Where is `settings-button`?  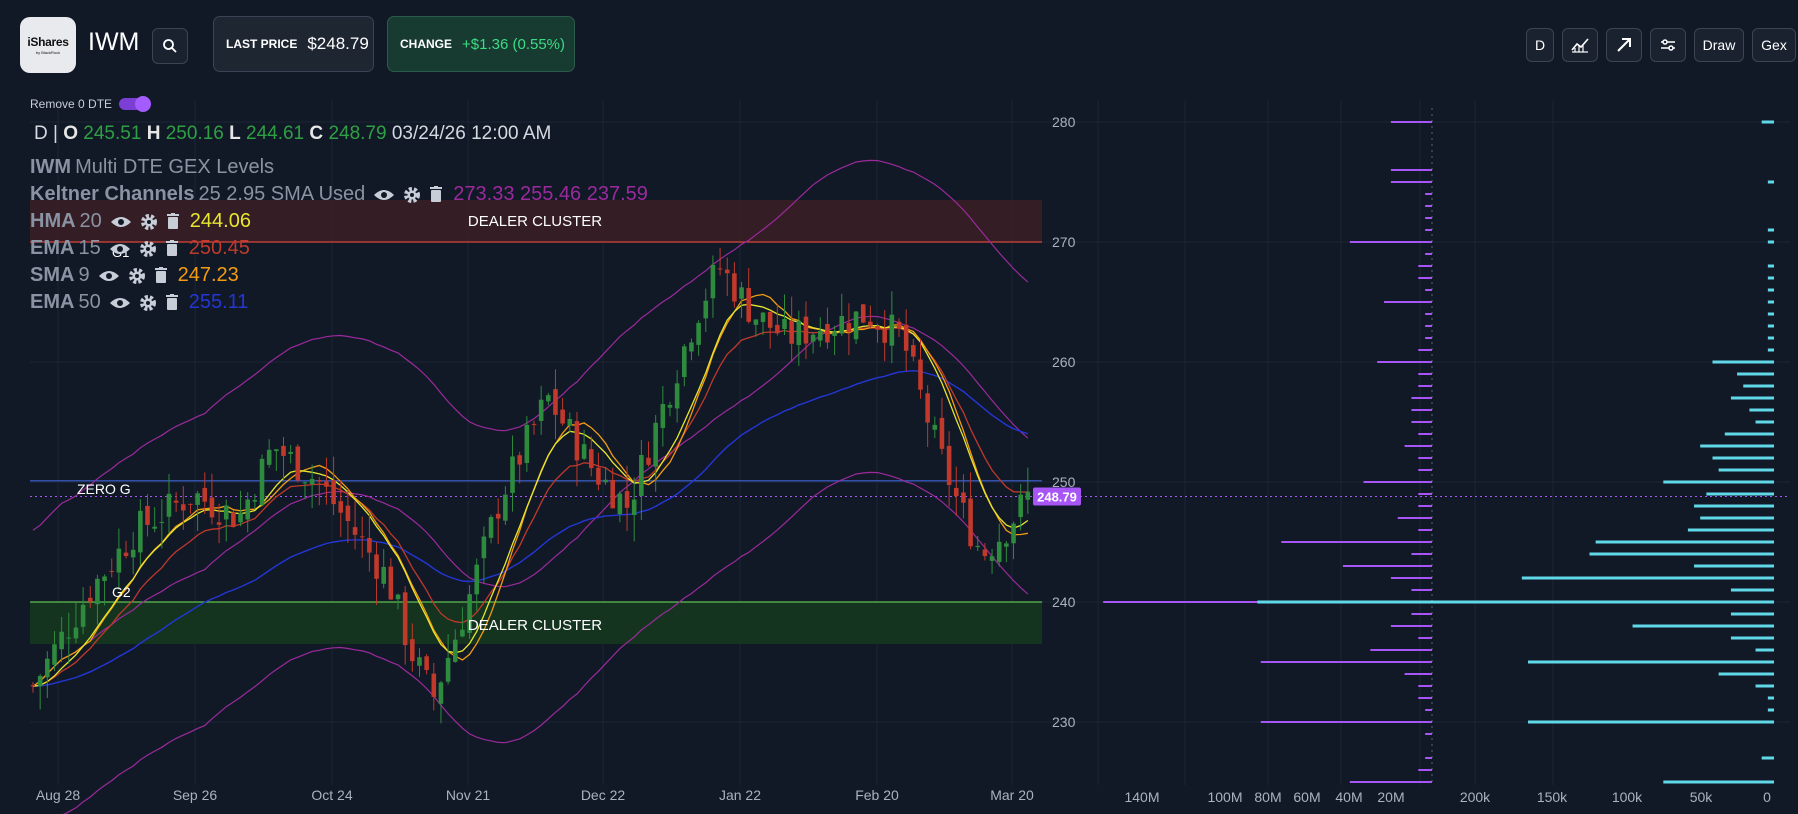 settings-button is located at coordinates (1668, 45).